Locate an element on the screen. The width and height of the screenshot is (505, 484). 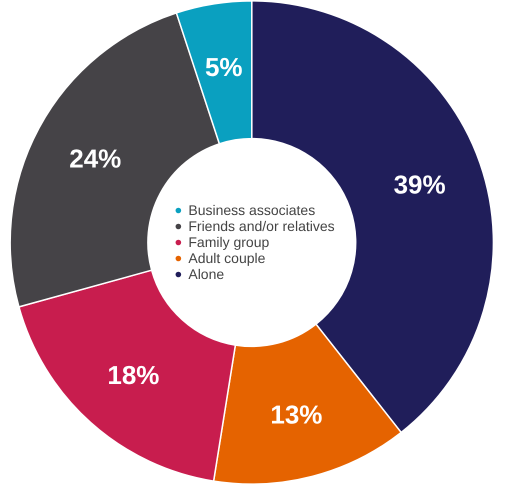
legend-label: Friends and/or relatives is located at coordinates (261, 226).